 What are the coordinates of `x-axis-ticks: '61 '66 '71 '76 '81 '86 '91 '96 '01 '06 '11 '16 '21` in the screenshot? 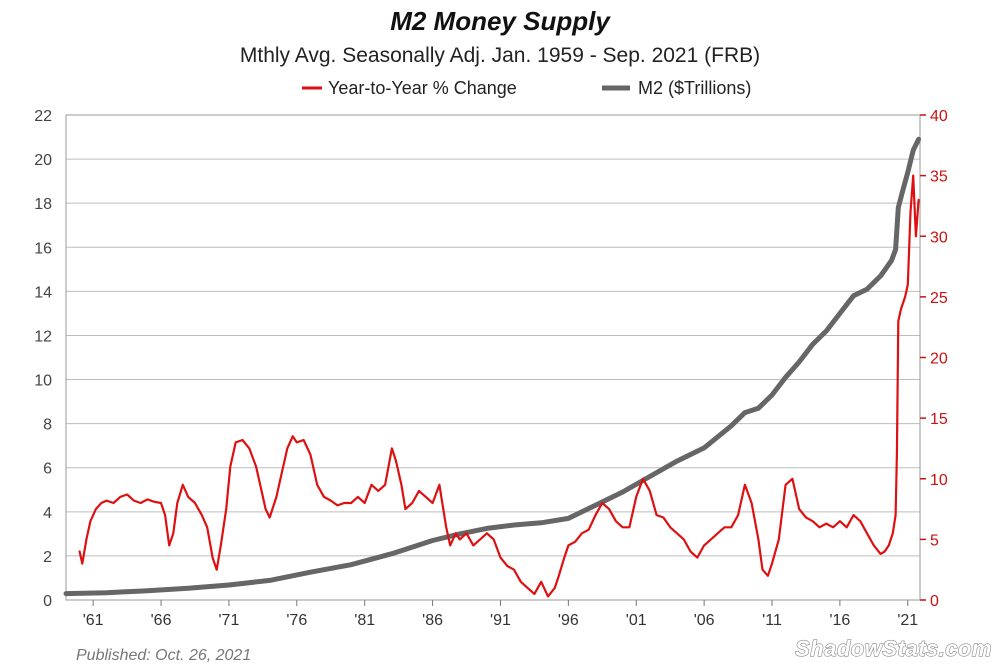 It's located at (500, 614).